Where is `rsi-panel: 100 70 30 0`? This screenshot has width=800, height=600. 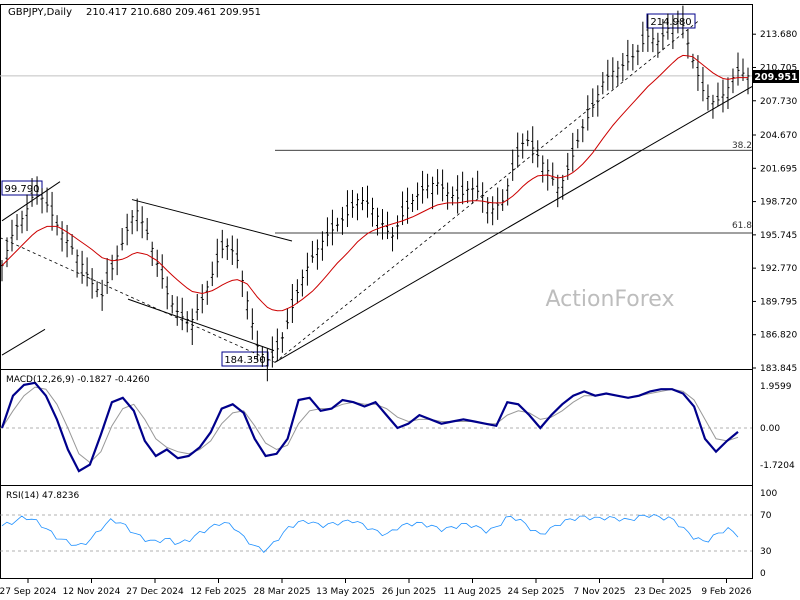 rsi-panel: 100 70 30 0 is located at coordinates (388, 534).